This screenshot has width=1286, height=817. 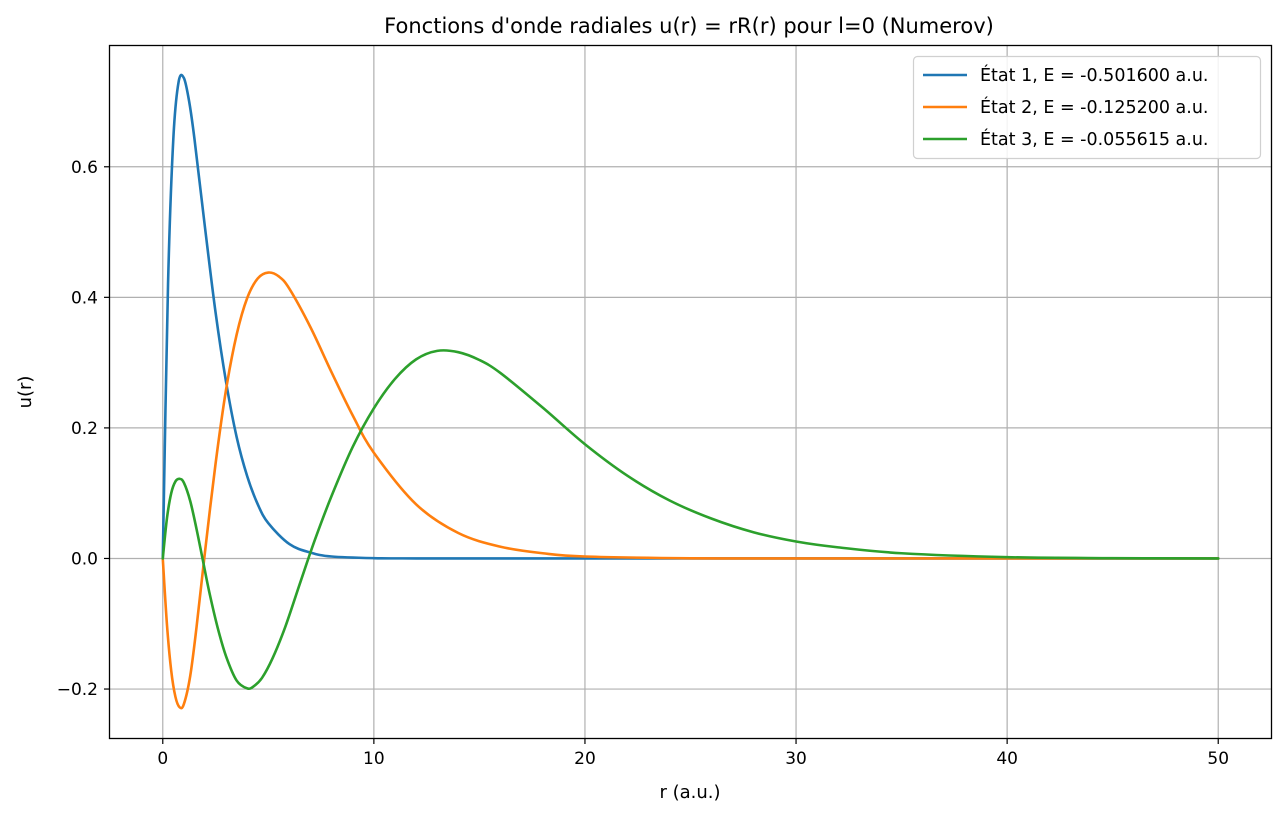 What do you see at coordinates (585, 759) in the screenshot?
I see `x-tick-label-20: 20` at bounding box center [585, 759].